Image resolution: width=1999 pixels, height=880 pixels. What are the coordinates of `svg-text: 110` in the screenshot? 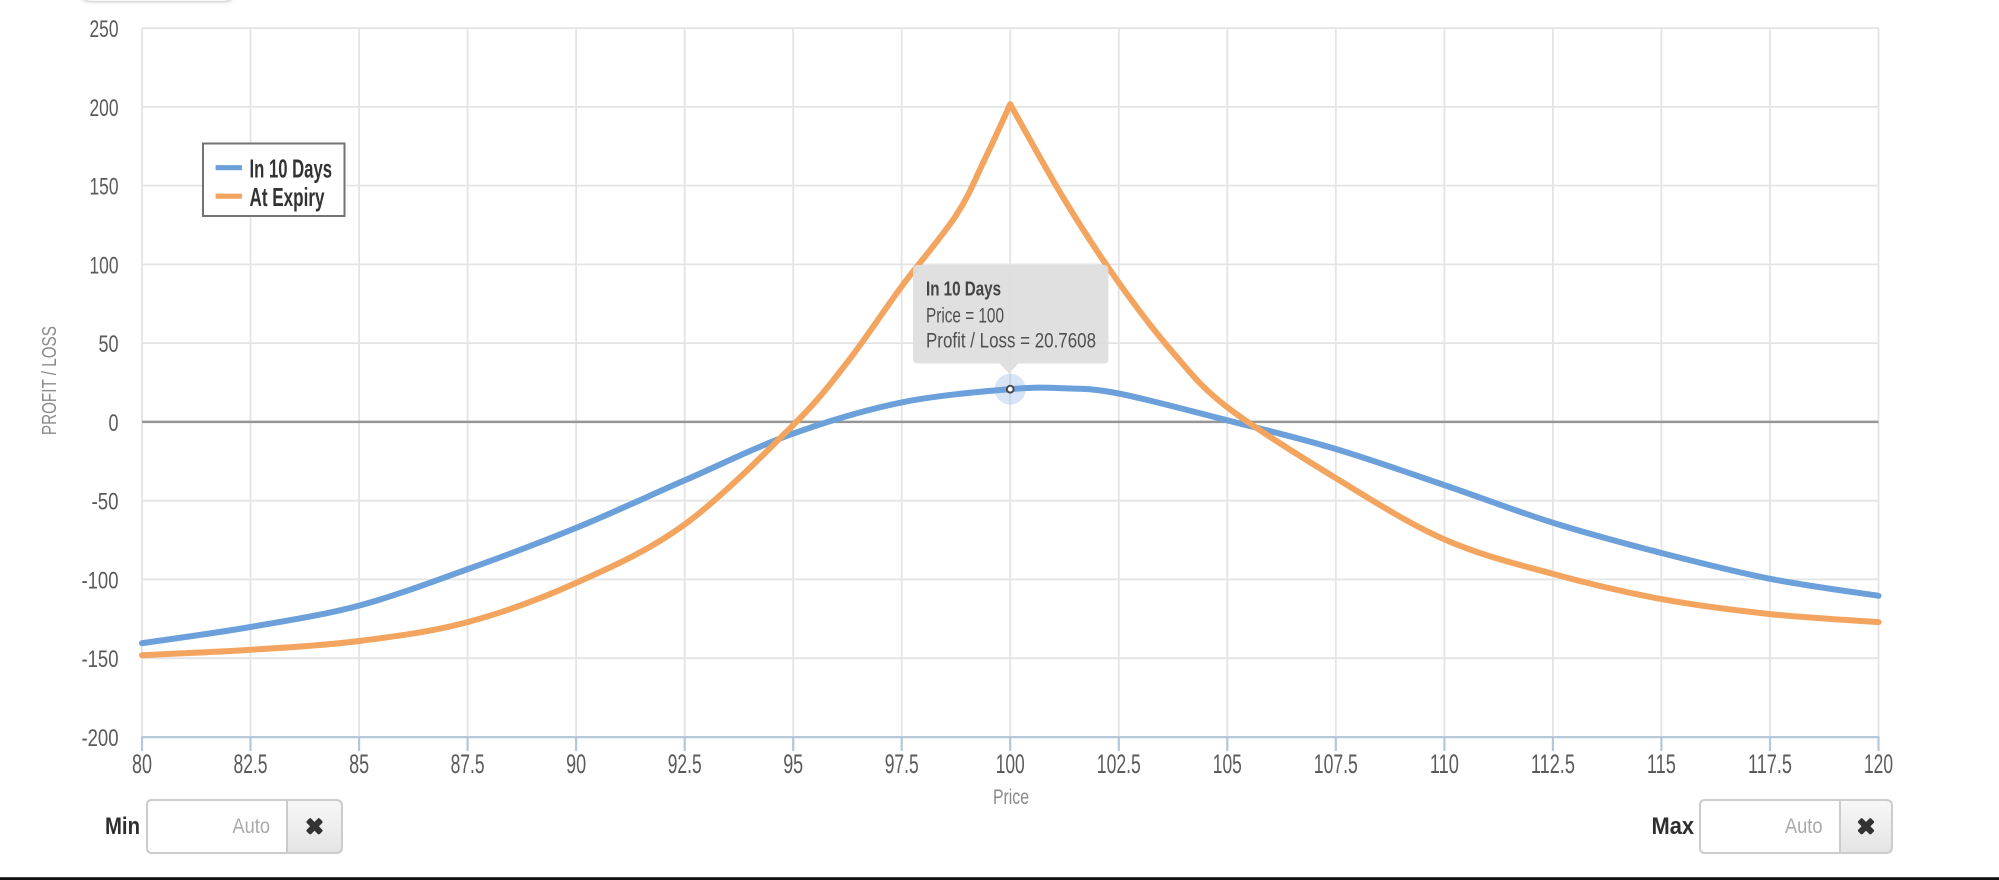 It's located at (1444, 764).